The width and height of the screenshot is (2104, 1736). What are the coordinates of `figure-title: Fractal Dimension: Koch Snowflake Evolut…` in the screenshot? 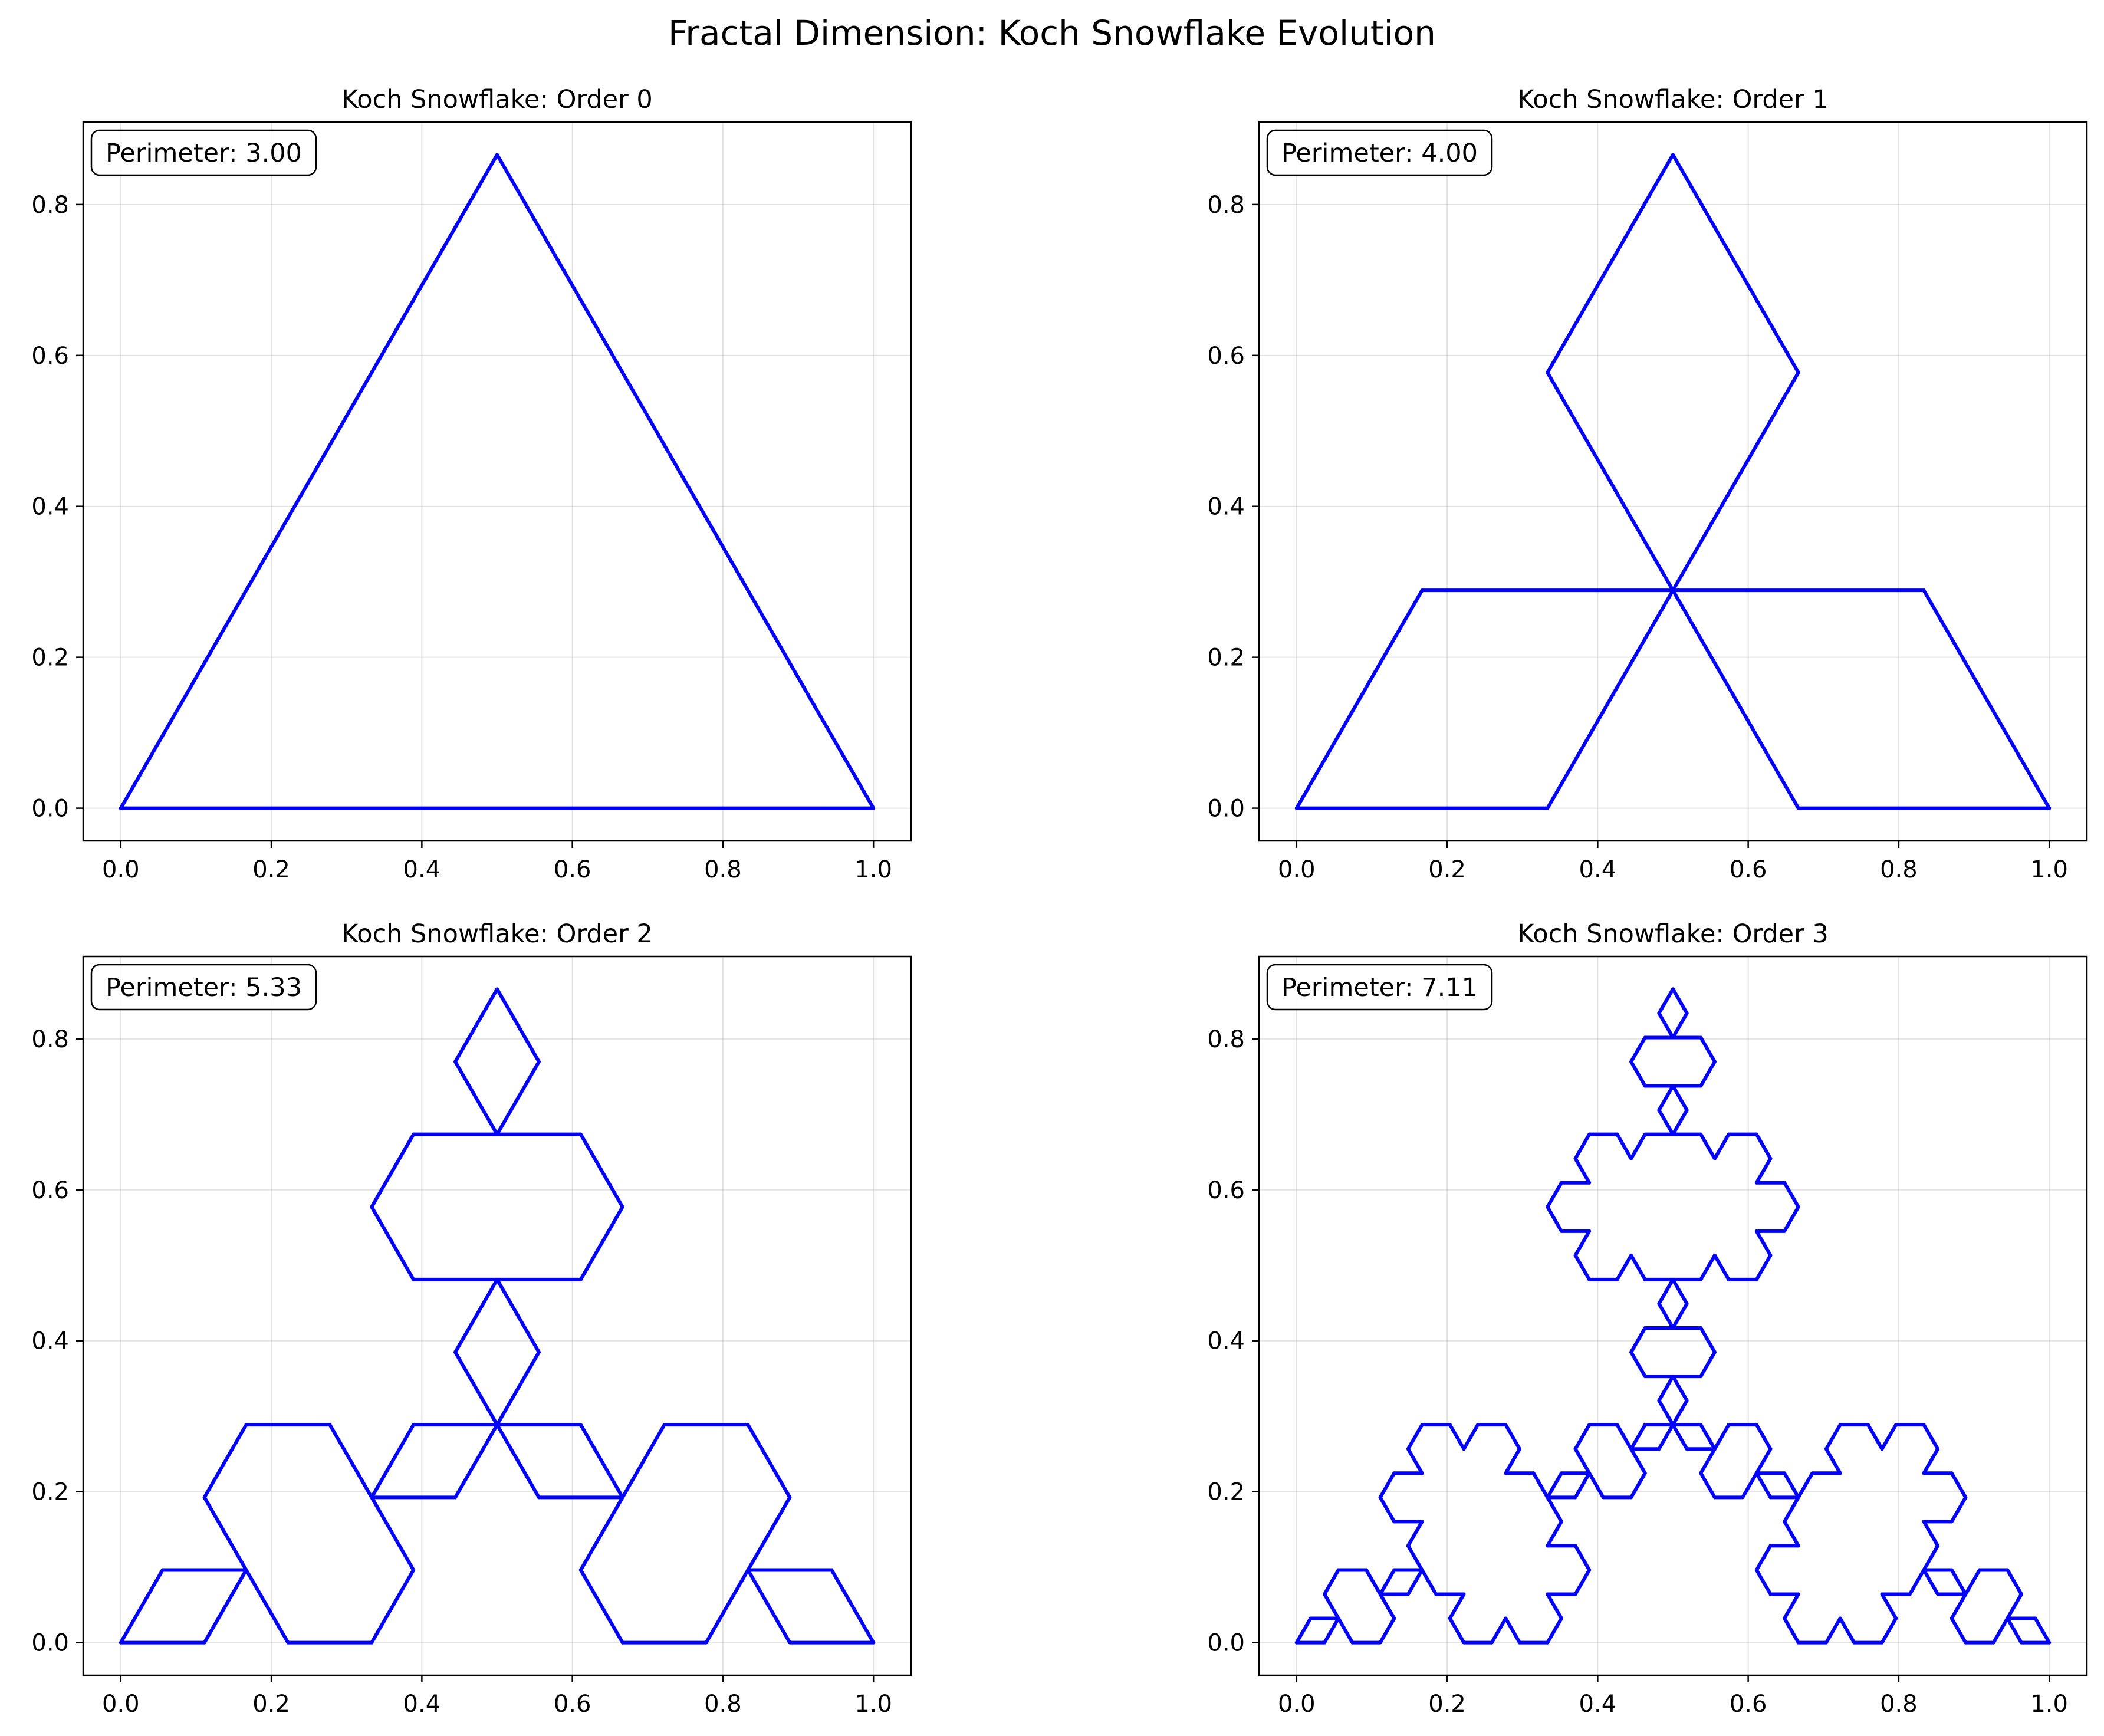 It's located at (1052, 33).